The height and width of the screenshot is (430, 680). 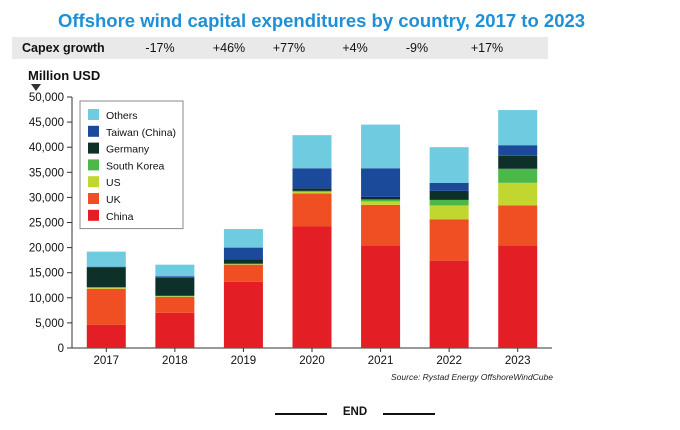 I want to click on end-marker: END, so click(x=355, y=413).